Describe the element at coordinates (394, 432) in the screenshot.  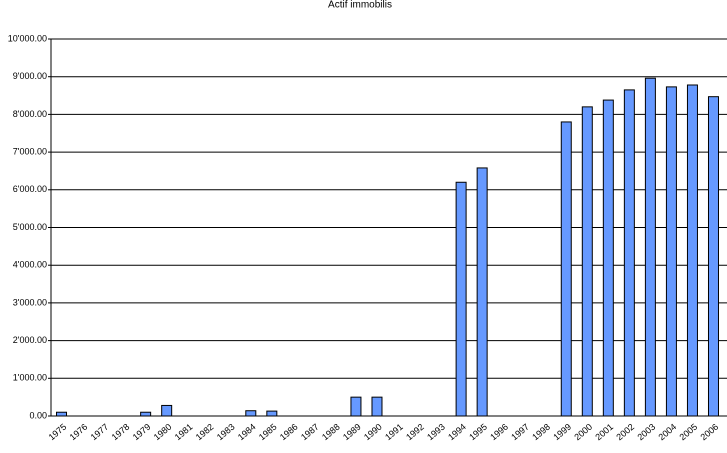
I see `x-tick-label: 1991` at that location.